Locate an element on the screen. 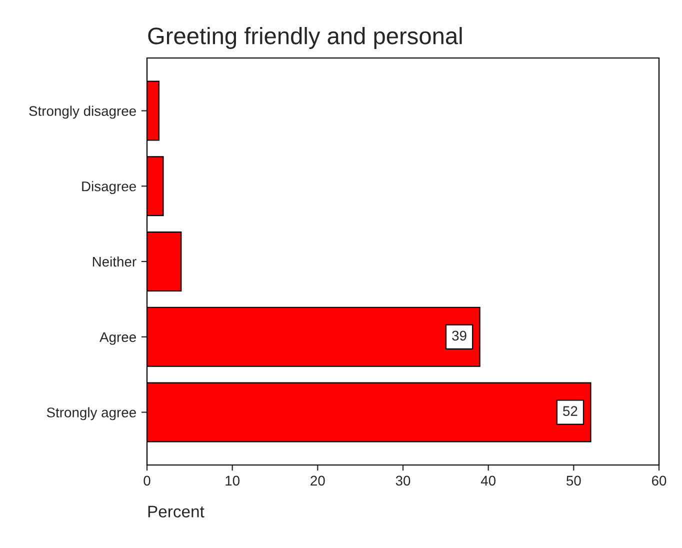 The image size is (682, 548). x-tick-label: 10 is located at coordinates (233, 481).